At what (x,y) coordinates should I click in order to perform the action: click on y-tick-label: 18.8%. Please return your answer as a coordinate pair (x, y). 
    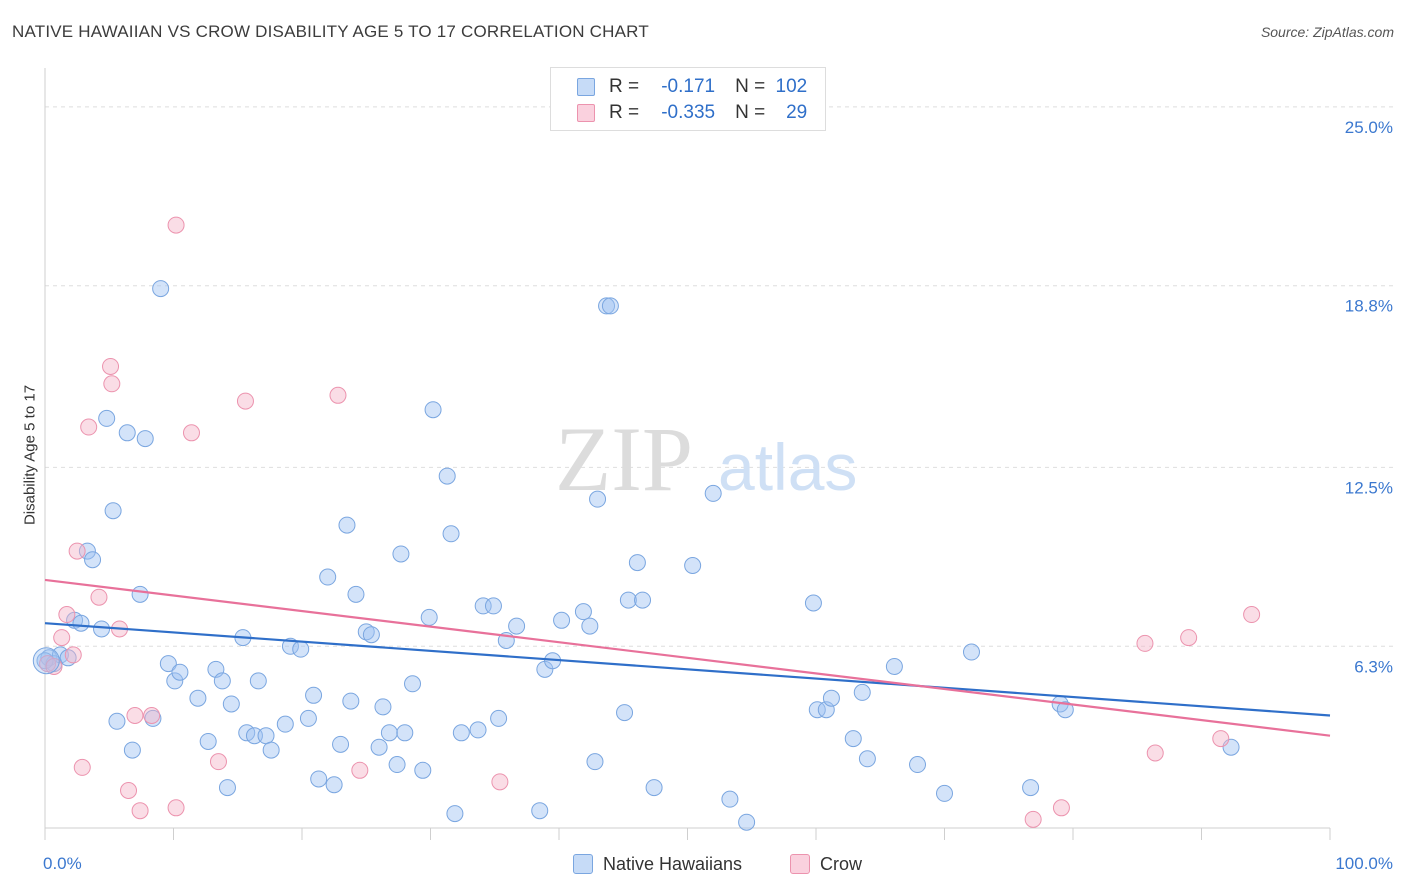
    Looking at the image, I should click on (1369, 306).